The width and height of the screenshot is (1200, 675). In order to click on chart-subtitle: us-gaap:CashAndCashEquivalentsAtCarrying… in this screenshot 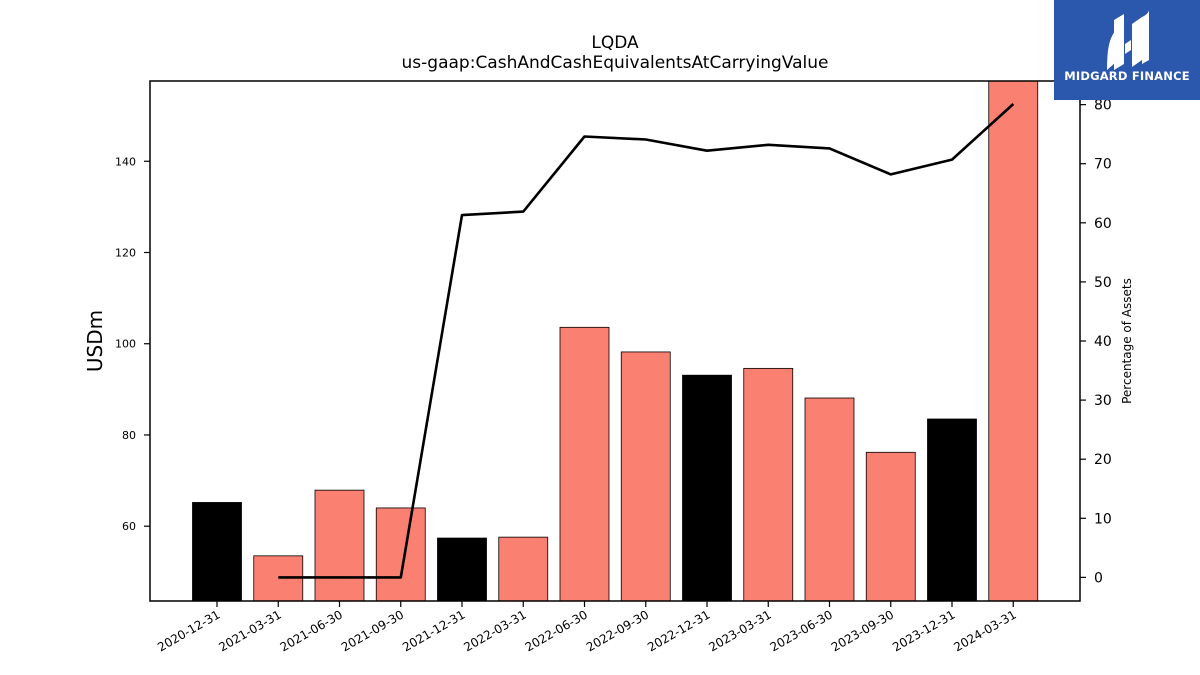, I will do `click(615, 63)`.